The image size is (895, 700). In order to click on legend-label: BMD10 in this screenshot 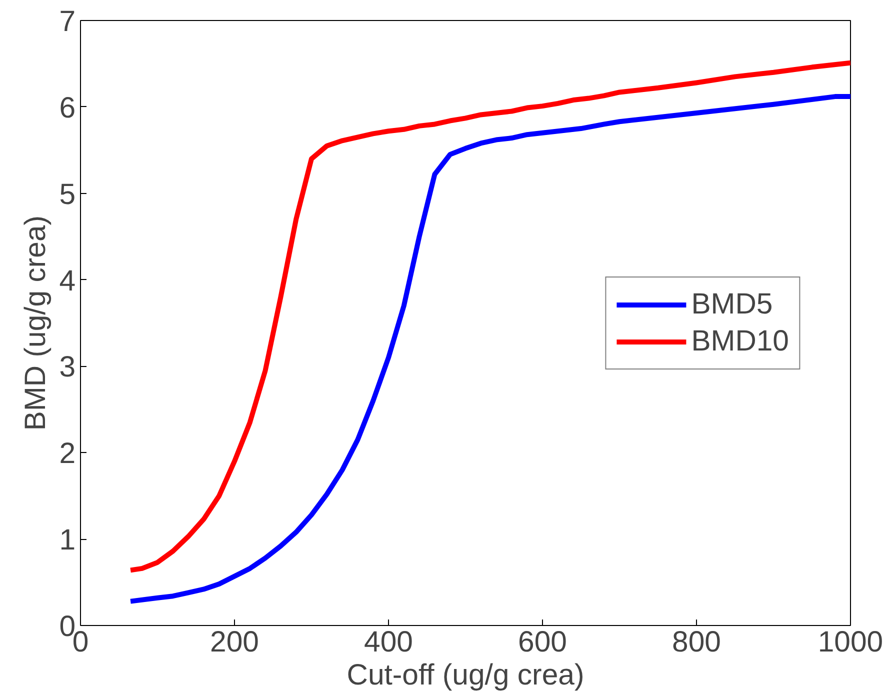, I will do `click(740, 341)`.